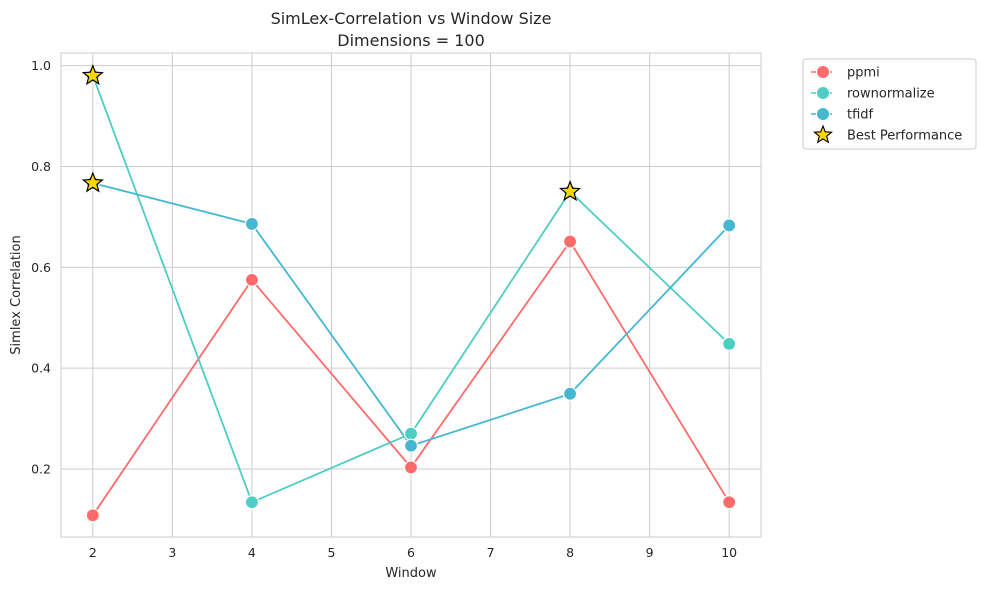 The height and width of the screenshot is (590, 986). I want to click on y-tick-label: 0.8, so click(41, 166).